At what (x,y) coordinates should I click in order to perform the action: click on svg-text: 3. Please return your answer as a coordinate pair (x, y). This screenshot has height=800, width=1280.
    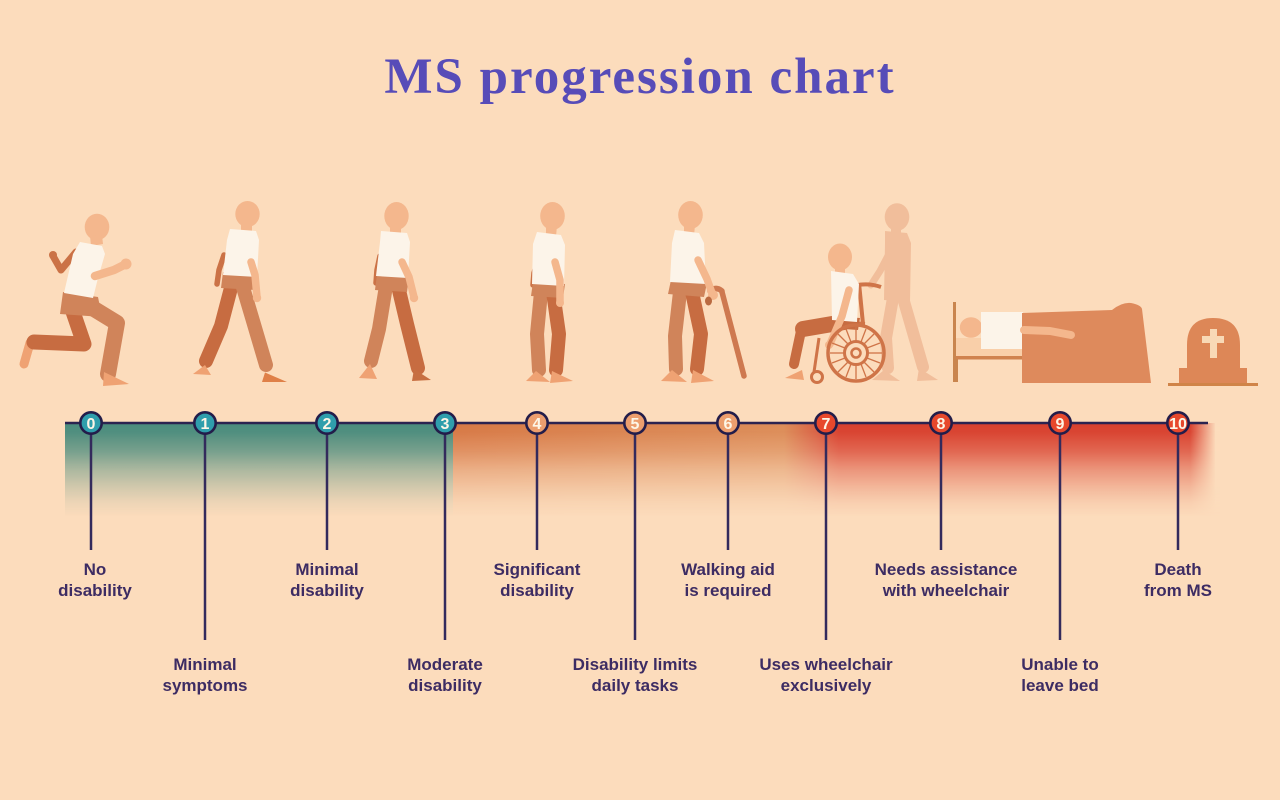
    Looking at the image, I should click on (445, 424).